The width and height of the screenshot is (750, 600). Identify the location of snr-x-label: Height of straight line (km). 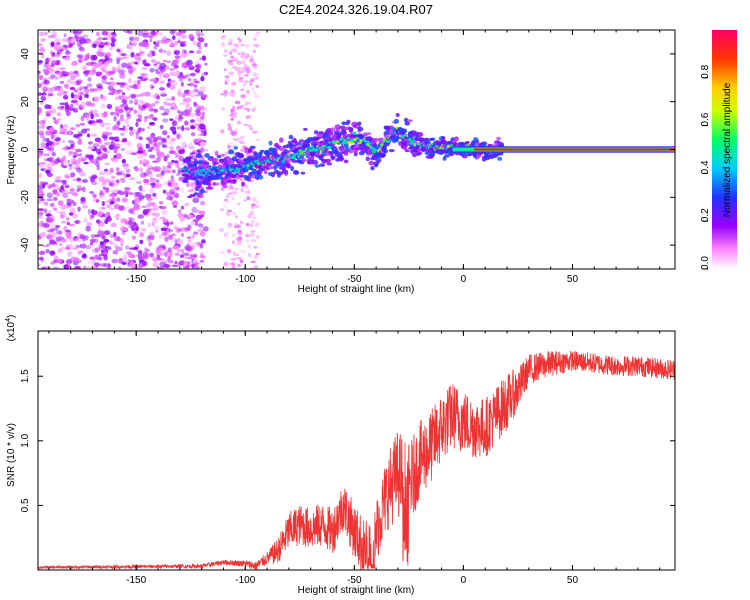
(356, 590).